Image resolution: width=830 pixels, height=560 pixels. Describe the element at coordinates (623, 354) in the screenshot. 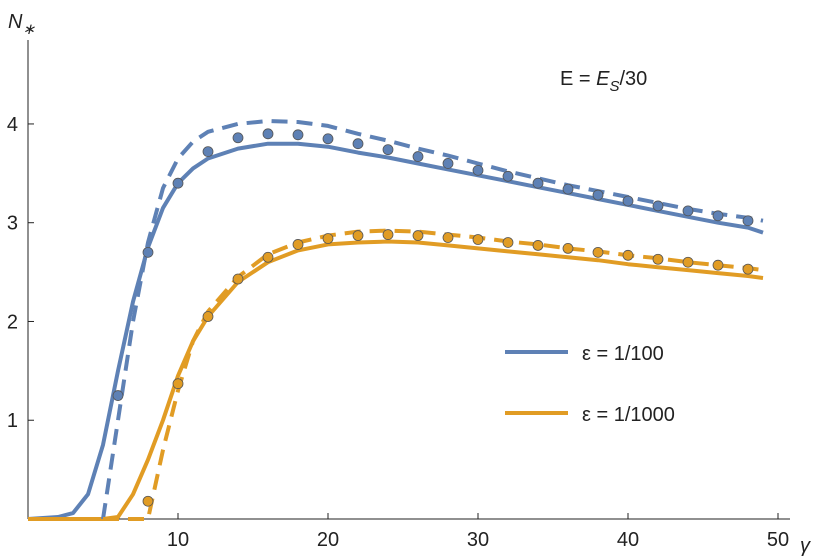

I see `legend-label: ε = 1/100` at that location.